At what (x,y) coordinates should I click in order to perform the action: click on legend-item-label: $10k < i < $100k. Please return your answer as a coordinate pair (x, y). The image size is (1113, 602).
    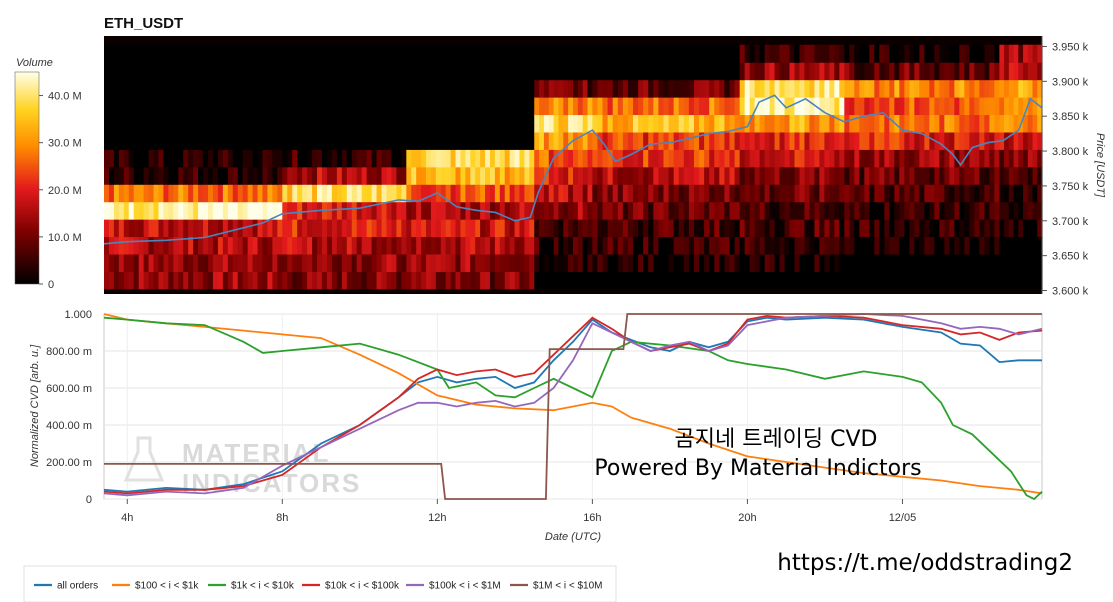
    Looking at the image, I should click on (362, 586).